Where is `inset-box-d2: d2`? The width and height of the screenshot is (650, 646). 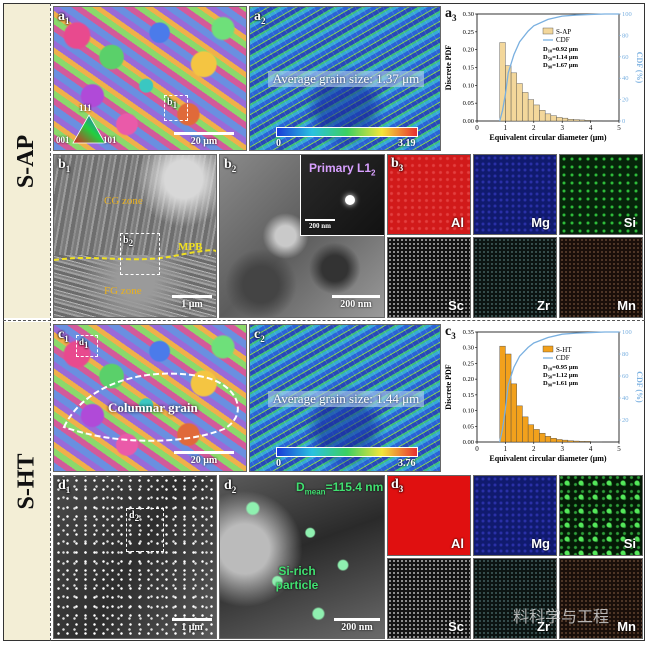
inset-box-d2: d2 is located at coordinates (145, 530).